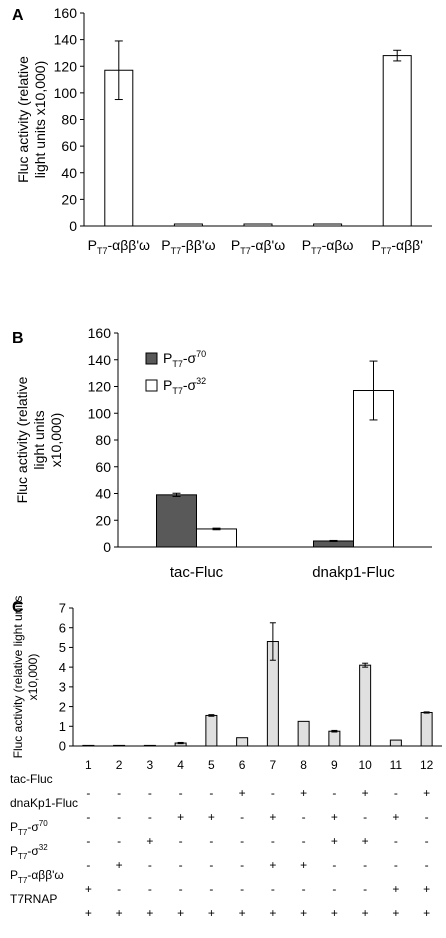 The height and width of the screenshot is (938, 446). I want to click on panel-c-x-tick-label: 7, so click(273, 765).